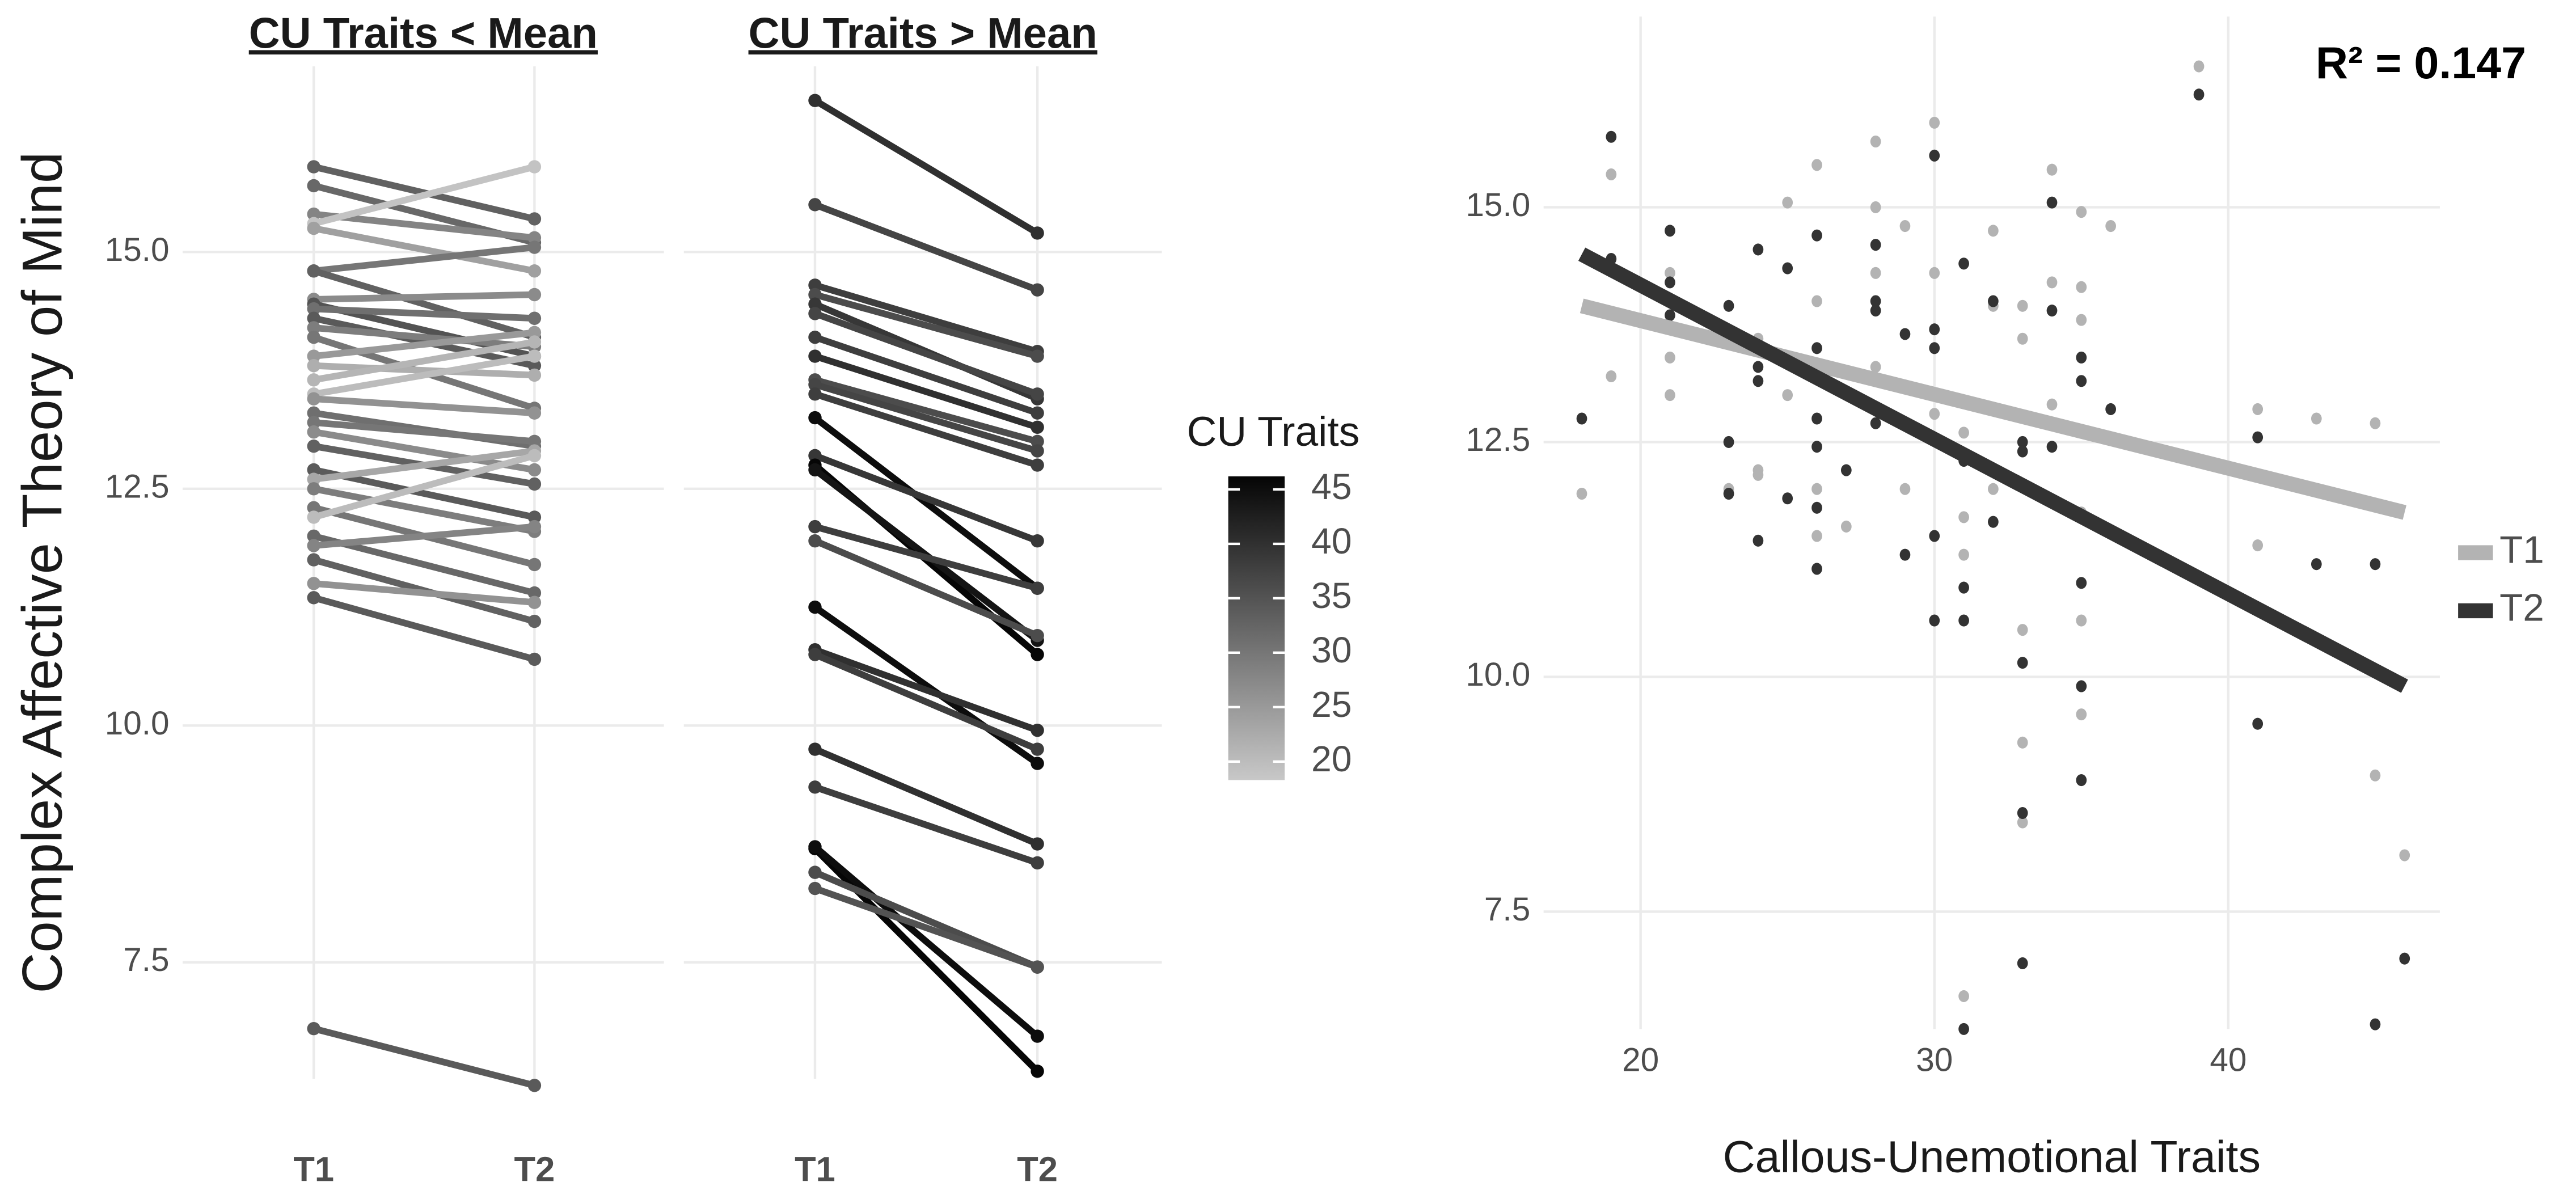  What do you see at coordinates (1498, 674) in the screenshot?
I see `y-tick-label: 10.0` at bounding box center [1498, 674].